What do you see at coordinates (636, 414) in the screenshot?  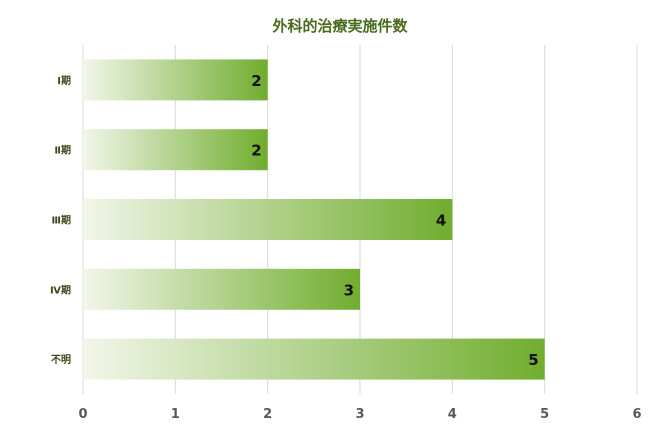 I see `x-tick-label: 6` at bounding box center [636, 414].